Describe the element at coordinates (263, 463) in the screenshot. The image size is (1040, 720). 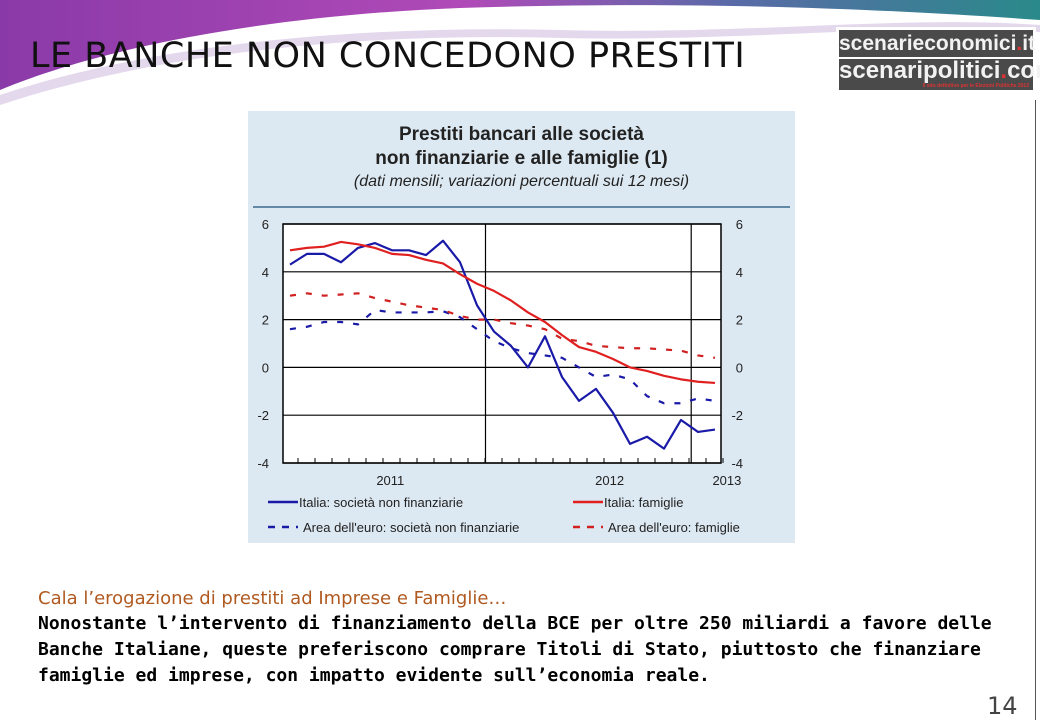
I see `y-tick-left: -4` at that location.